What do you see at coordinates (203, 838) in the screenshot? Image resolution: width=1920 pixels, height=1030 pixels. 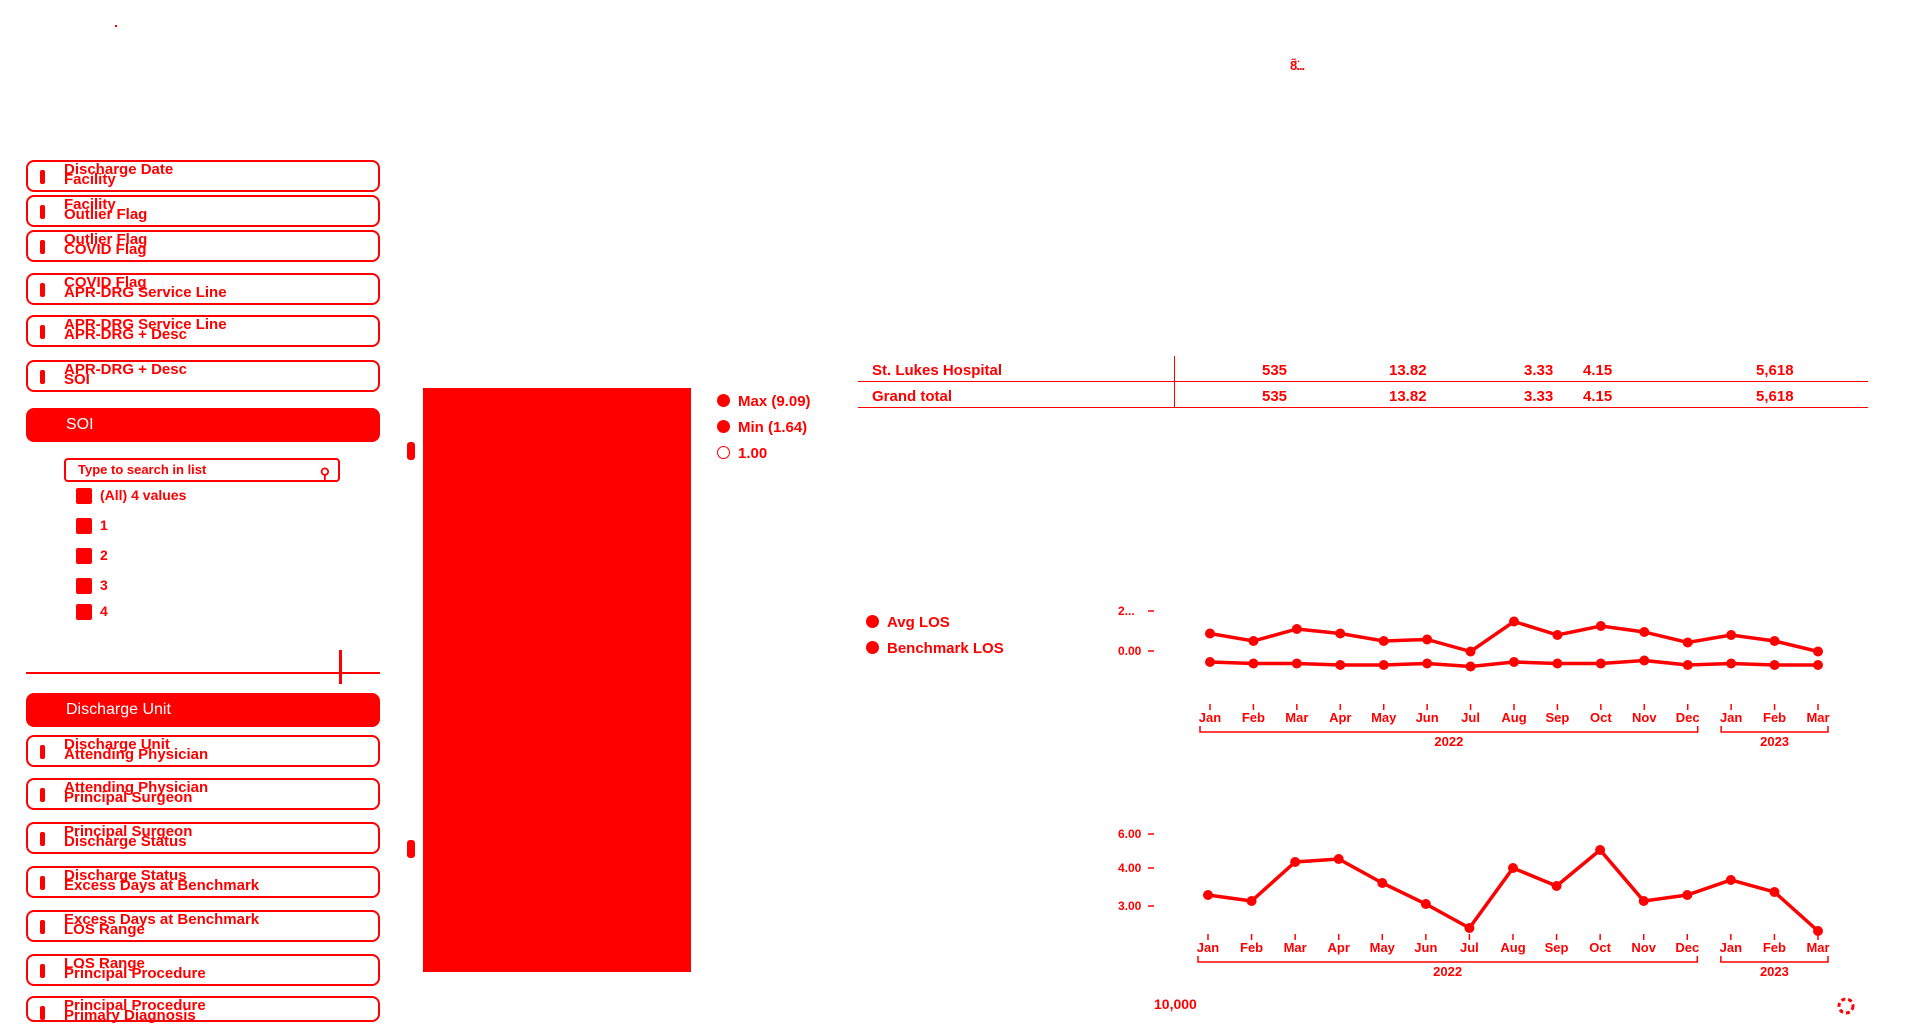 I see `filter-button: Principal Surgeon Discharge Status` at bounding box center [203, 838].